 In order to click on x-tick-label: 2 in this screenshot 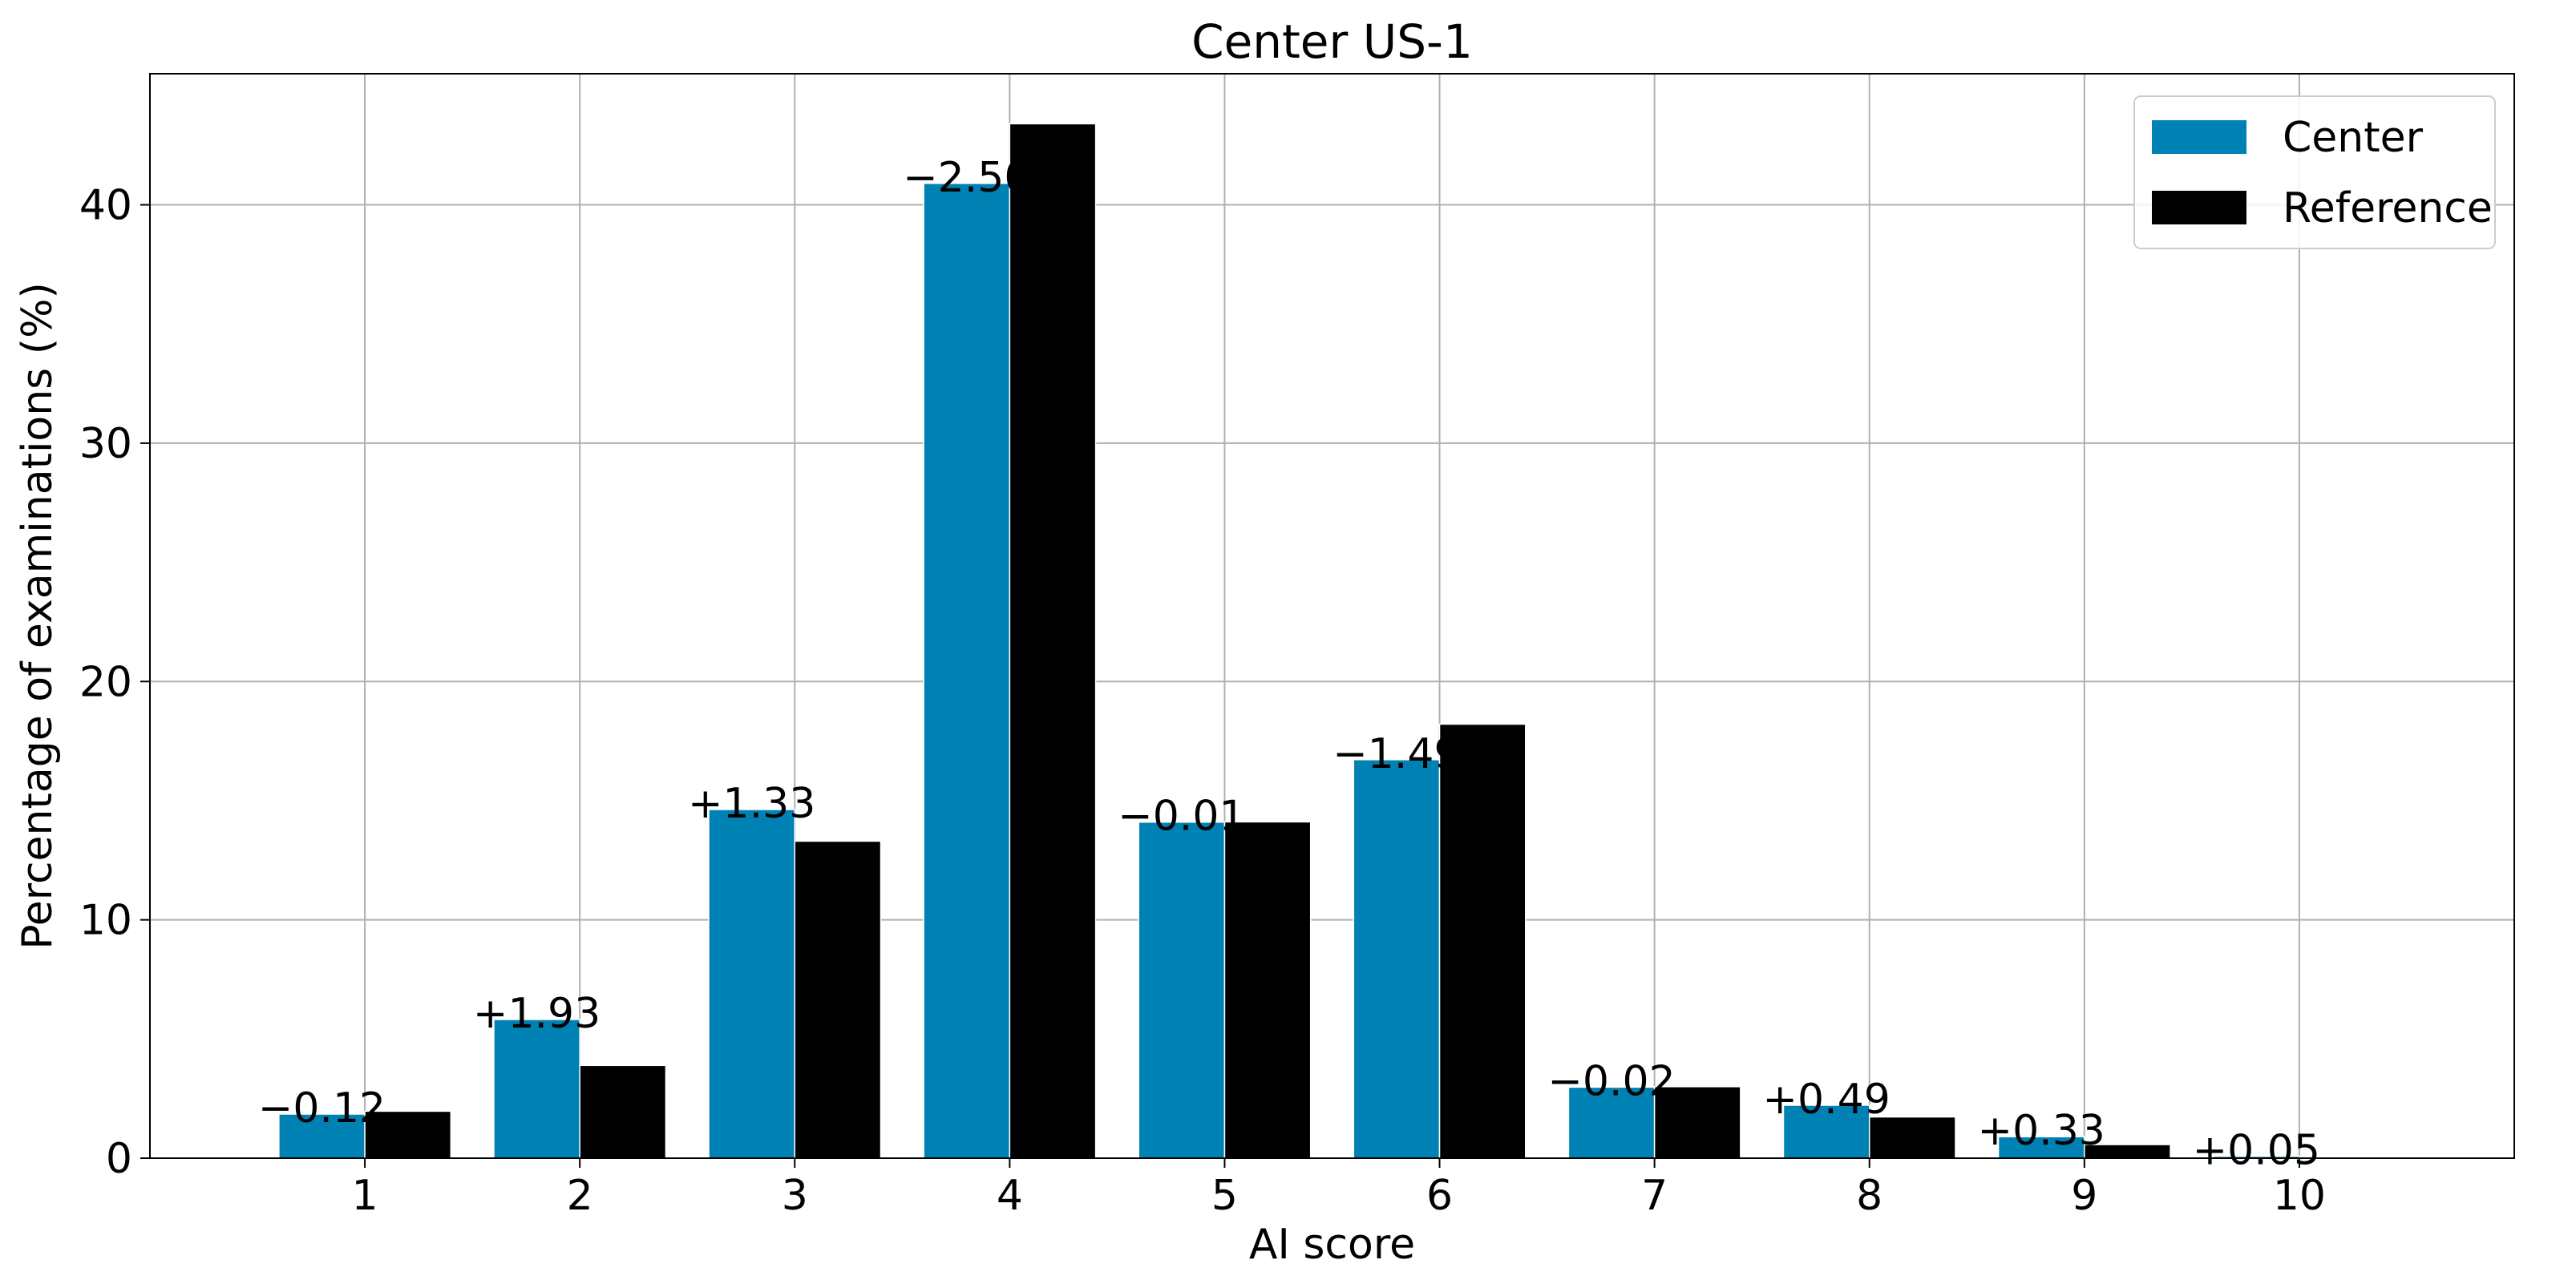, I will do `click(580, 1196)`.